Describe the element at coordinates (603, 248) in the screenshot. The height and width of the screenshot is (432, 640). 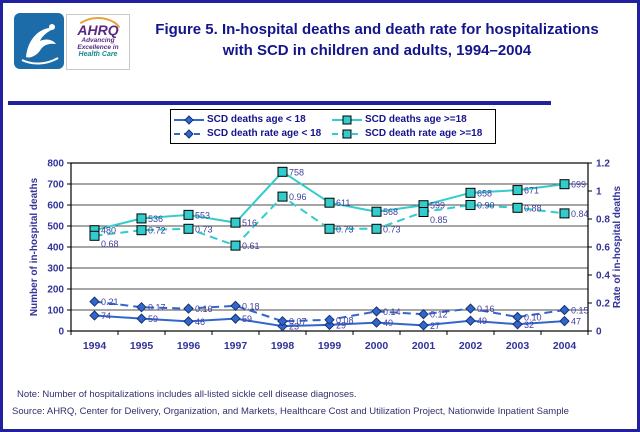
I see `svg-text: 0.6` at that location.